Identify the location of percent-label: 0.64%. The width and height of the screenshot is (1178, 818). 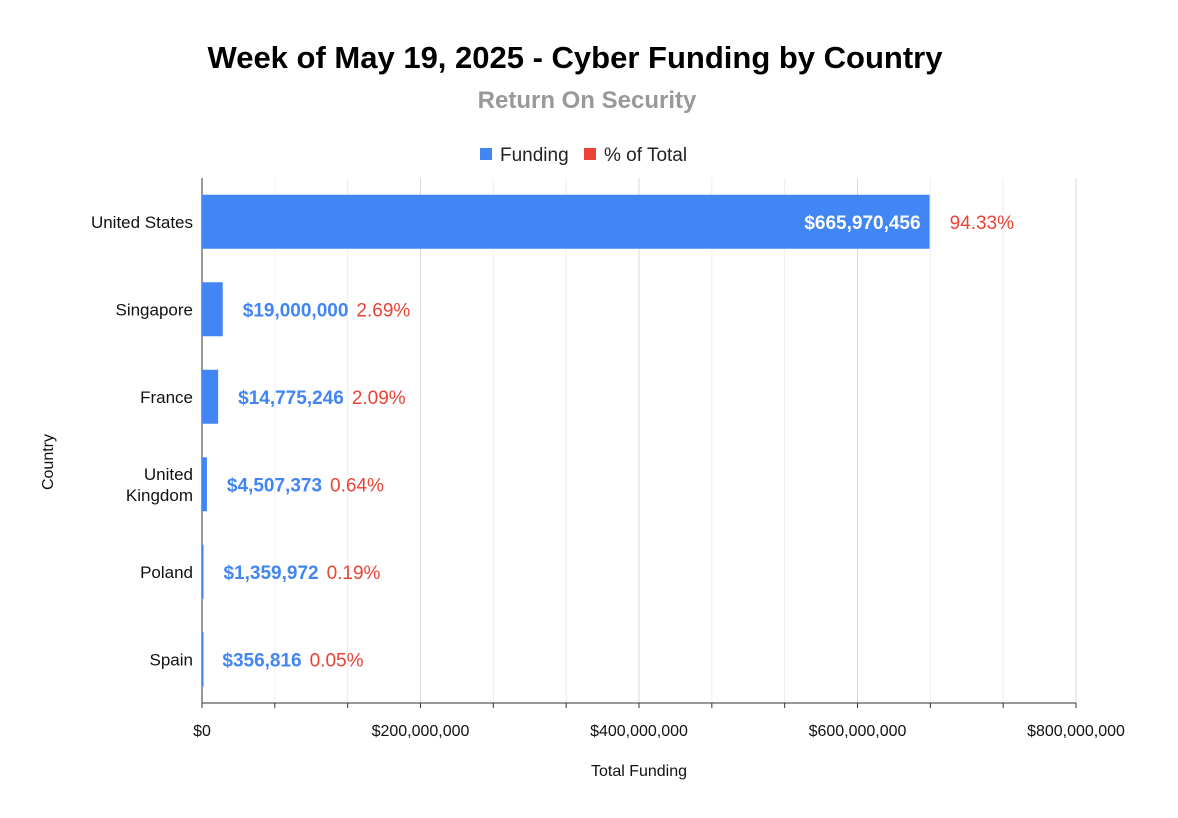
(357, 485).